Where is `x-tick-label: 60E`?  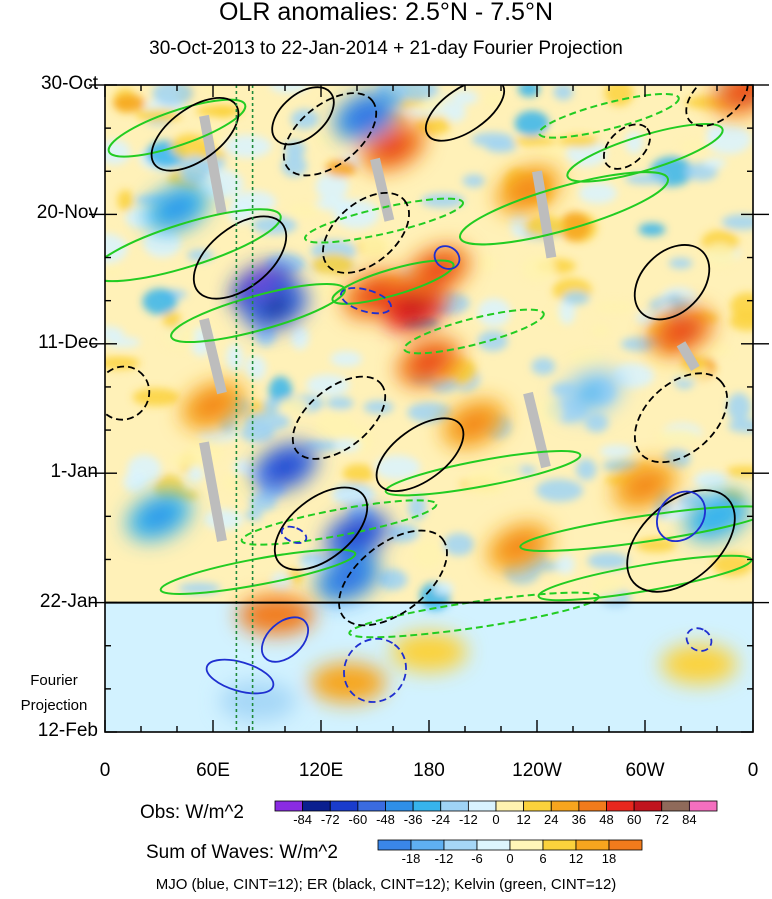
x-tick-label: 60E is located at coordinates (213, 770).